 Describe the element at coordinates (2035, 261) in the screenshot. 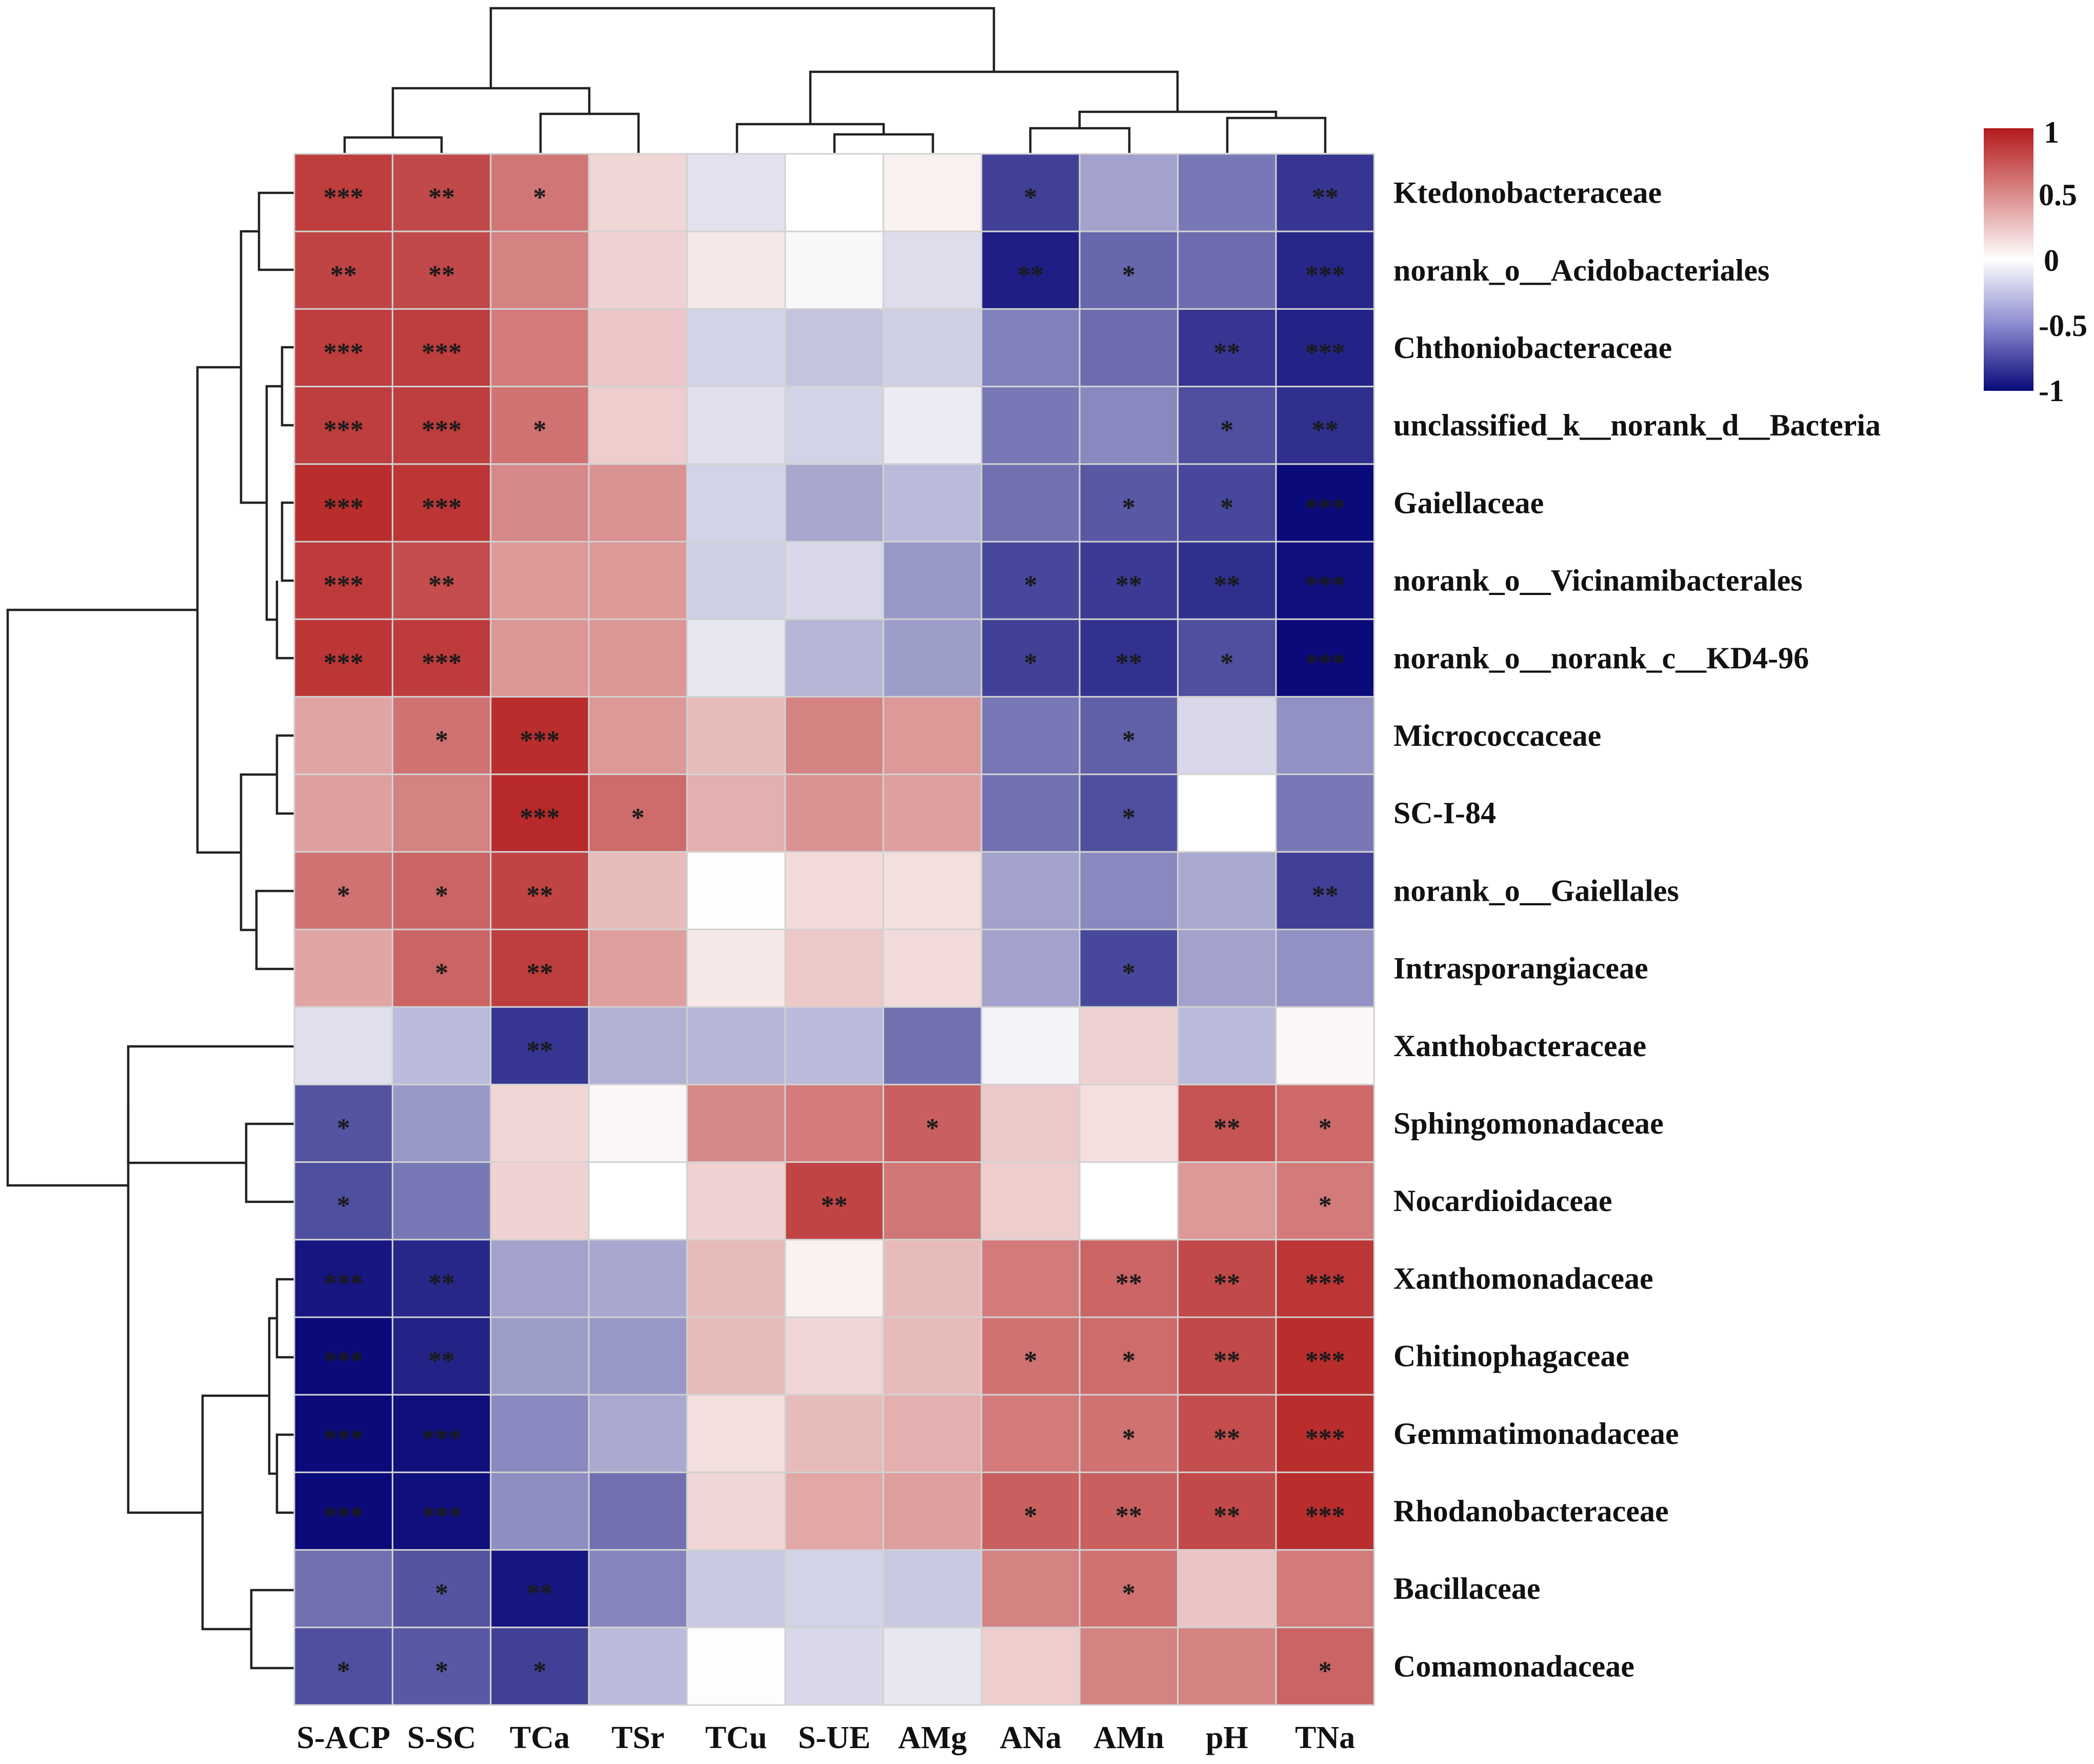

I see `color-legend: 1 0.5 0 -0.5 -1` at that location.